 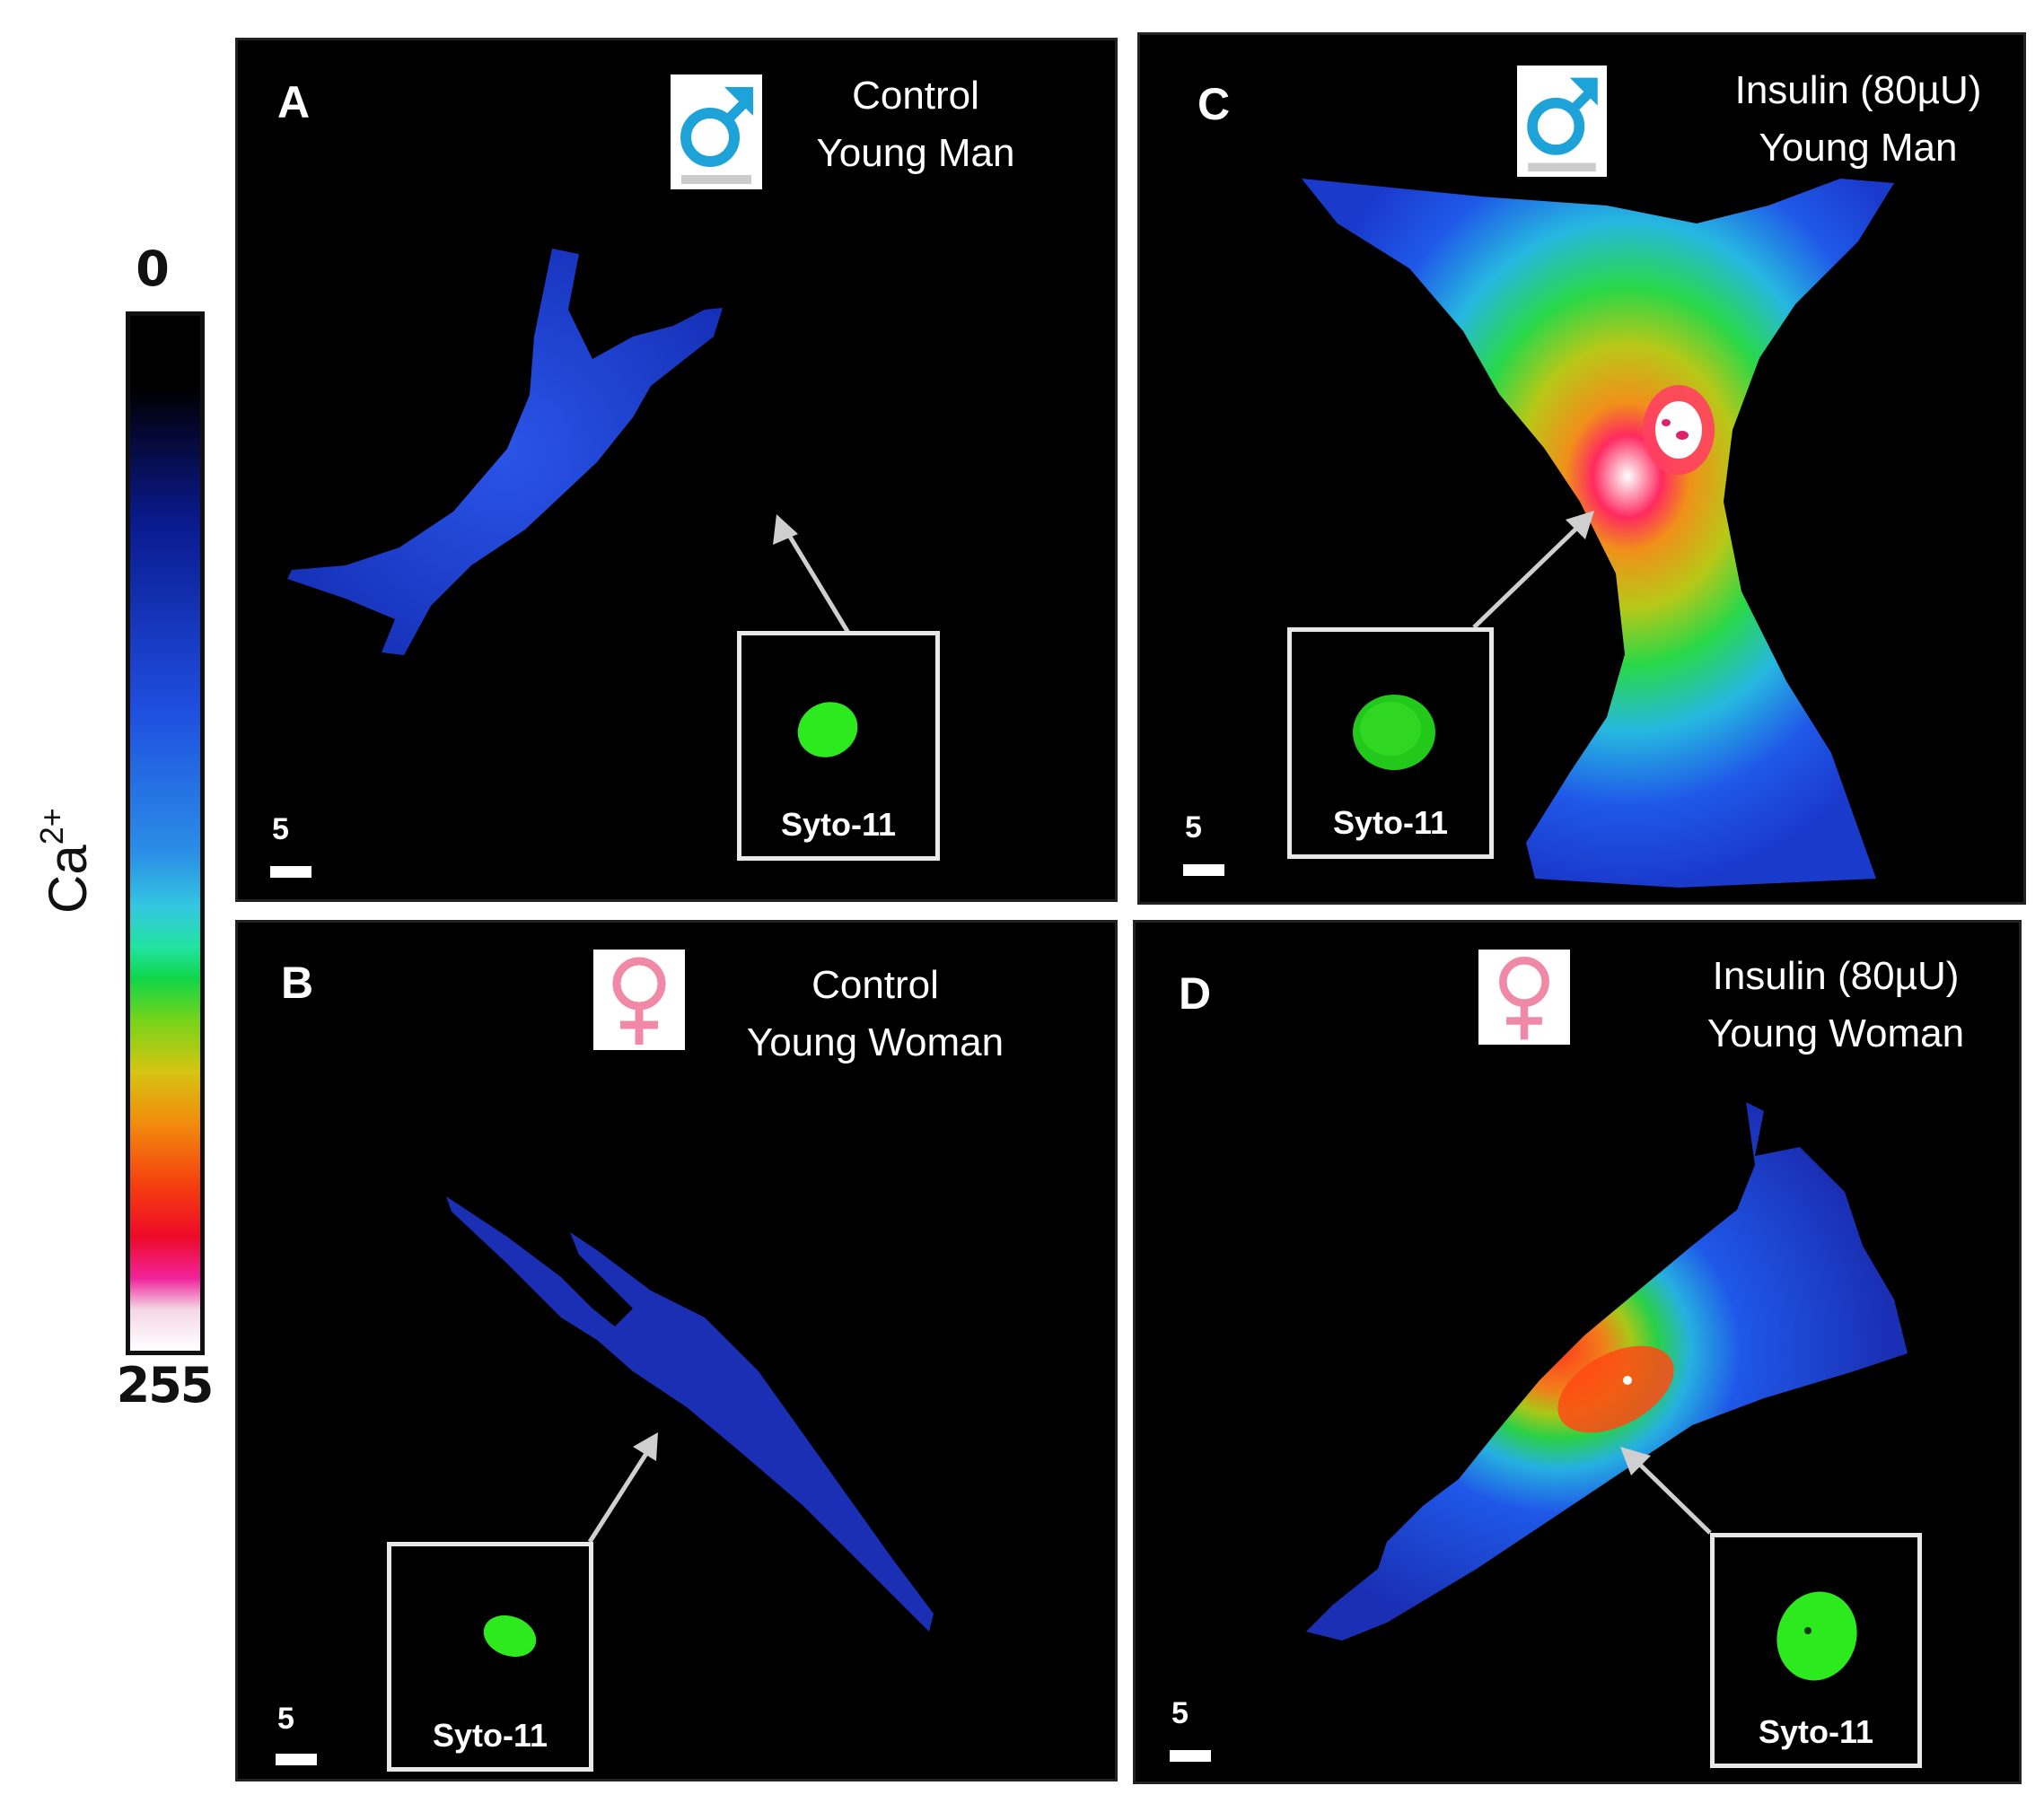 What do you see at coordinates (297, 983) in the screenshot?
I see `panel-letter: B` at bounding box center [297, 983].